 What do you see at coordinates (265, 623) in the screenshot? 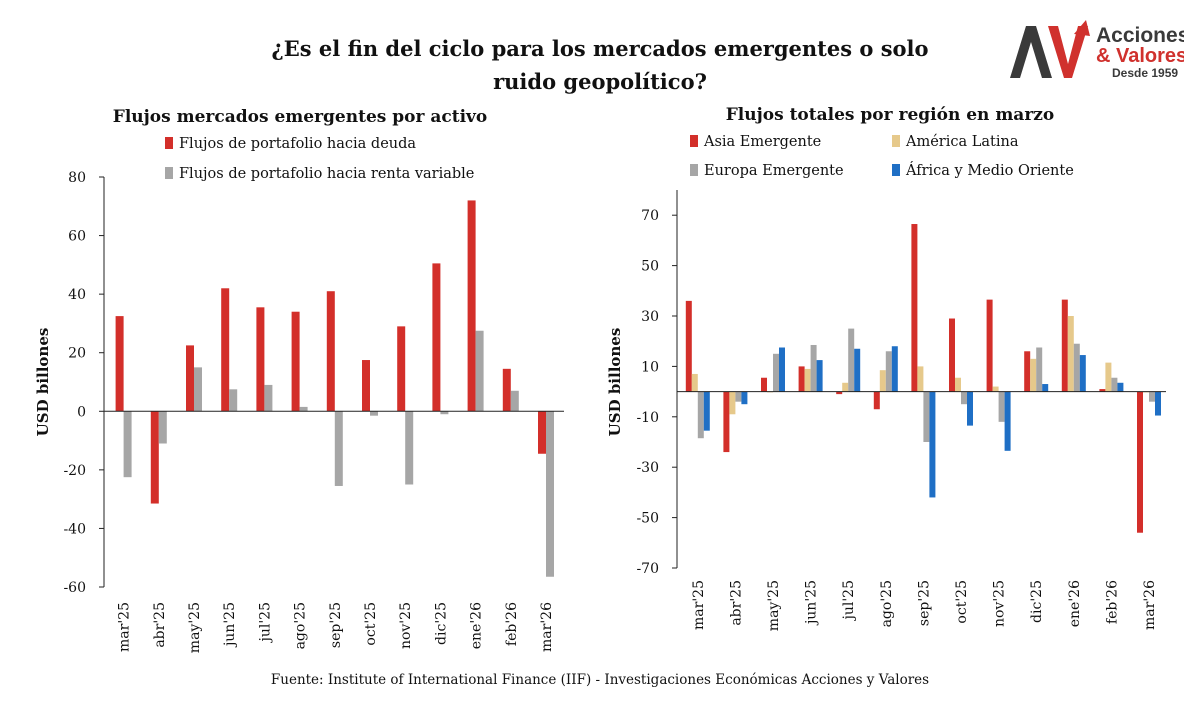
I see `left-x-tick-label: jul'25` at bounding box center [265, 623].